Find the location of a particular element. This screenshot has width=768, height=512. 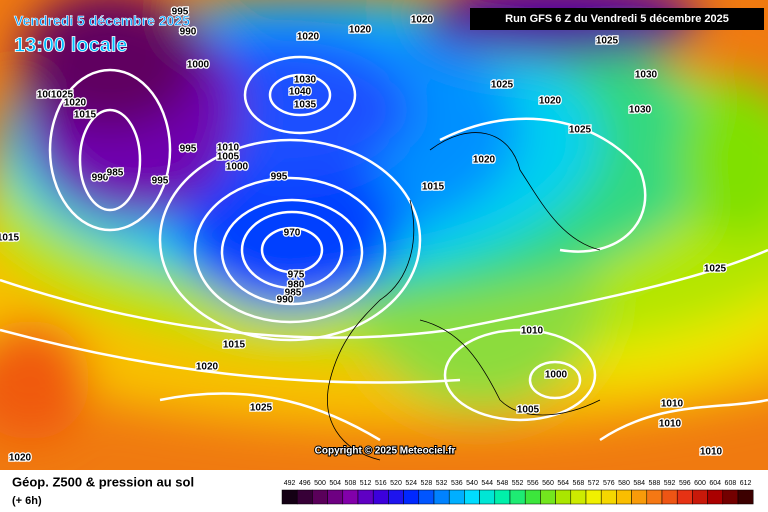

scale-label: 532 is located at coordinates (442, 483).